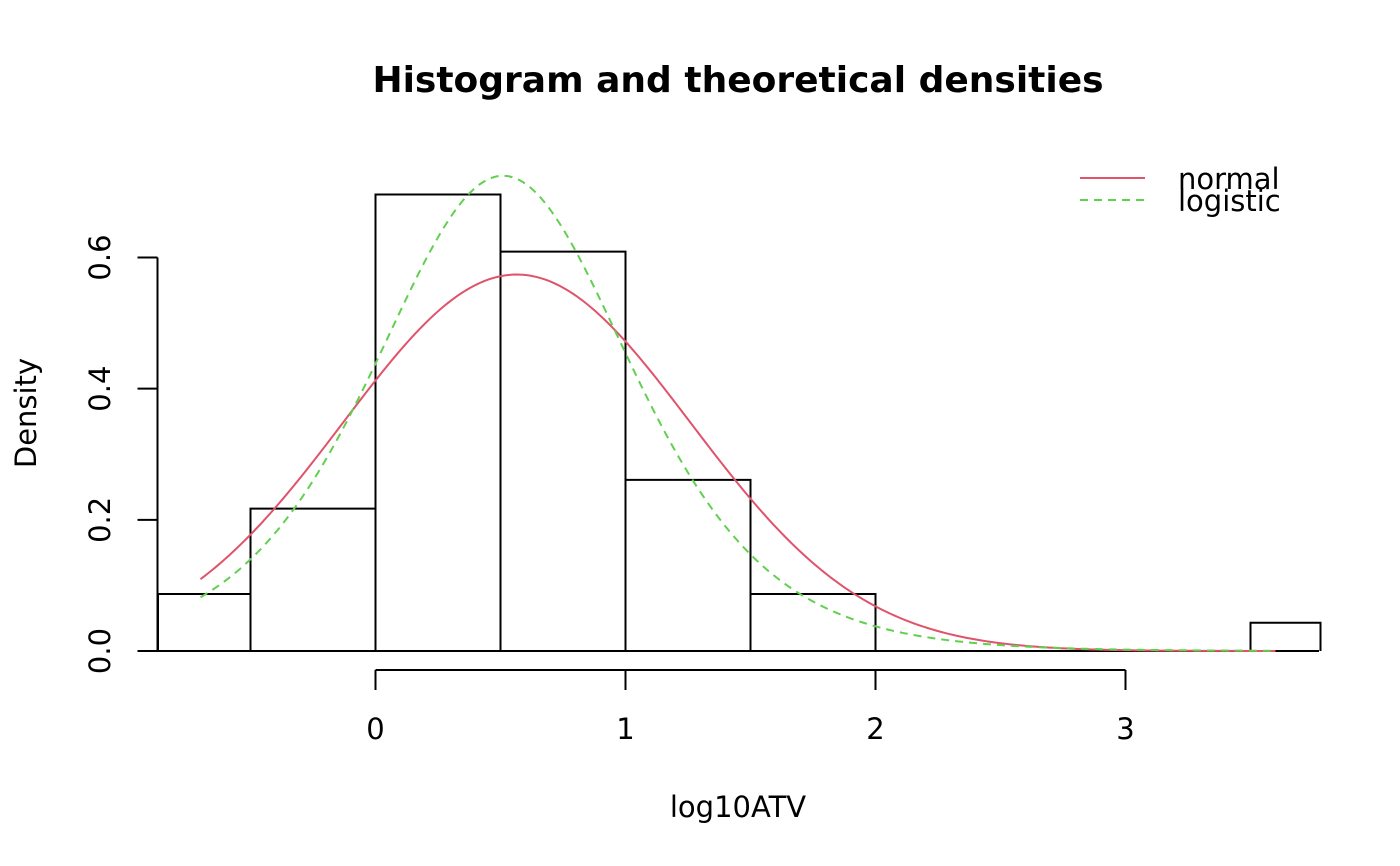  I want to click on y-tick-label: 0.6, so click(100, 257).